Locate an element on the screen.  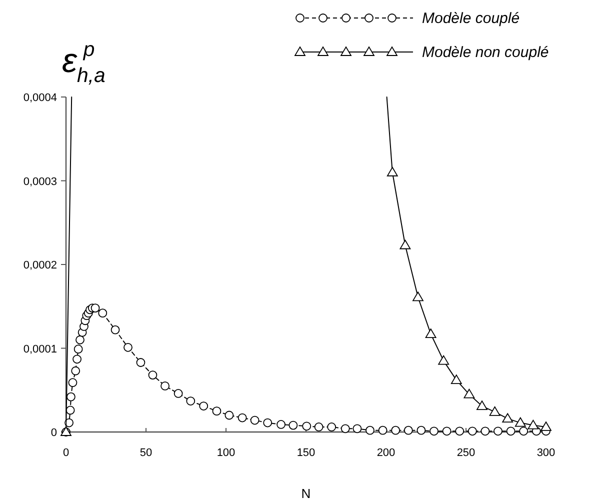
x-axis-title: N is located at coordinates (306, 493).